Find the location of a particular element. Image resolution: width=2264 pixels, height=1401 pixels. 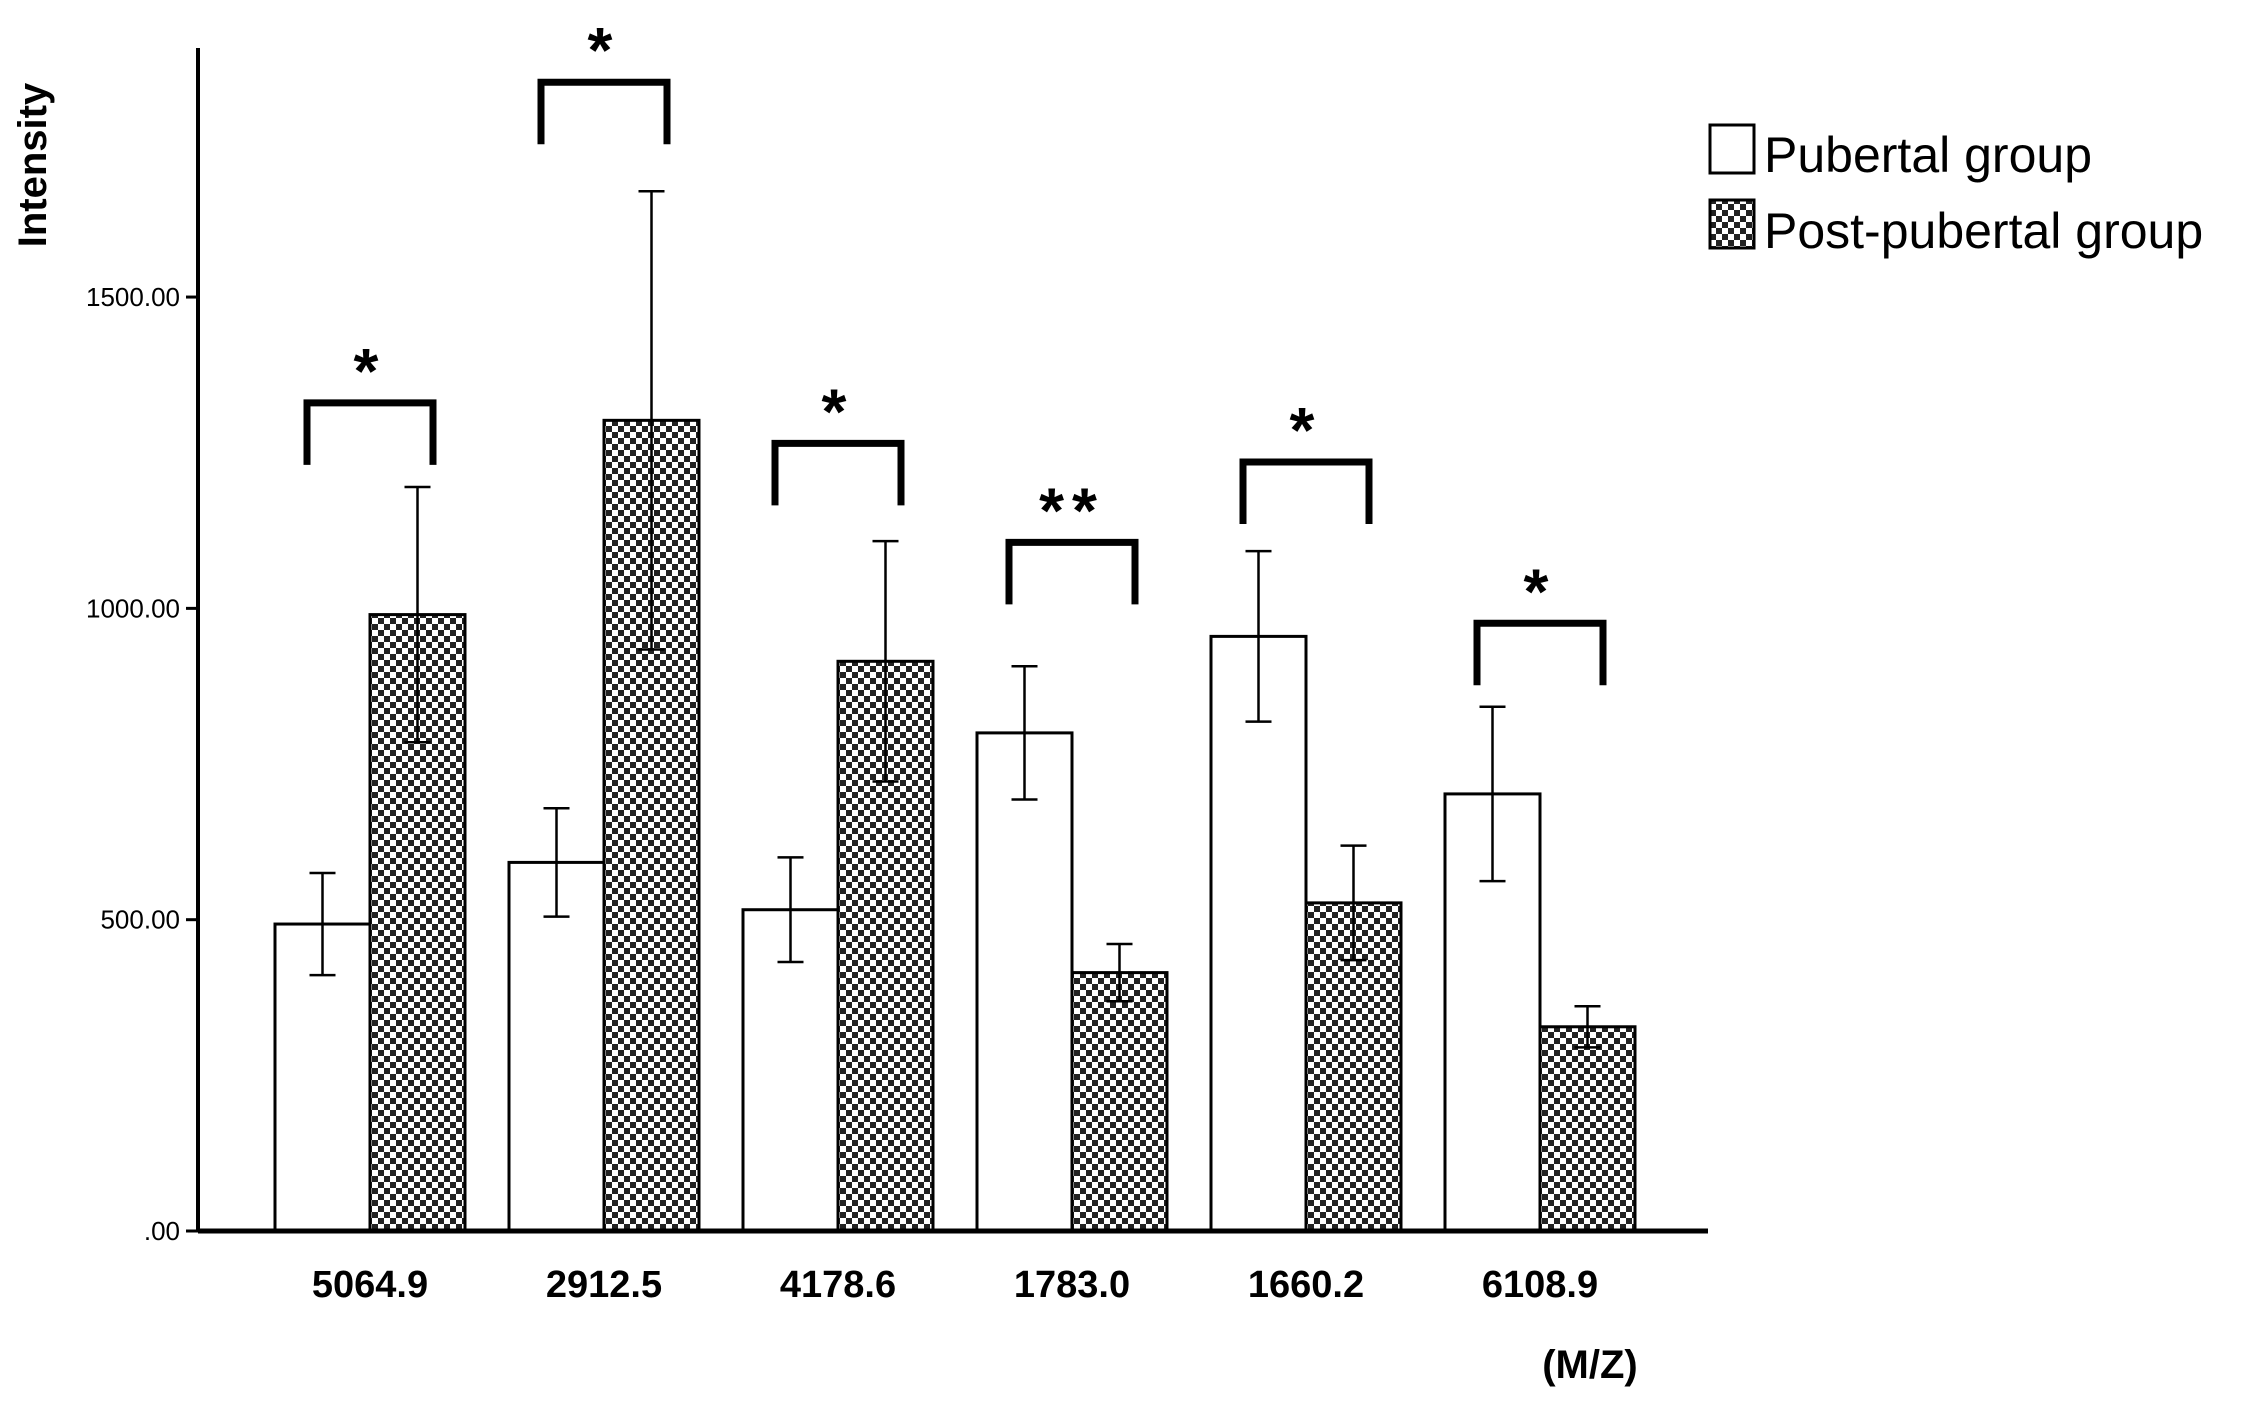

x-tick-label: 1660.2 is located at coordinates (1306, 1285).